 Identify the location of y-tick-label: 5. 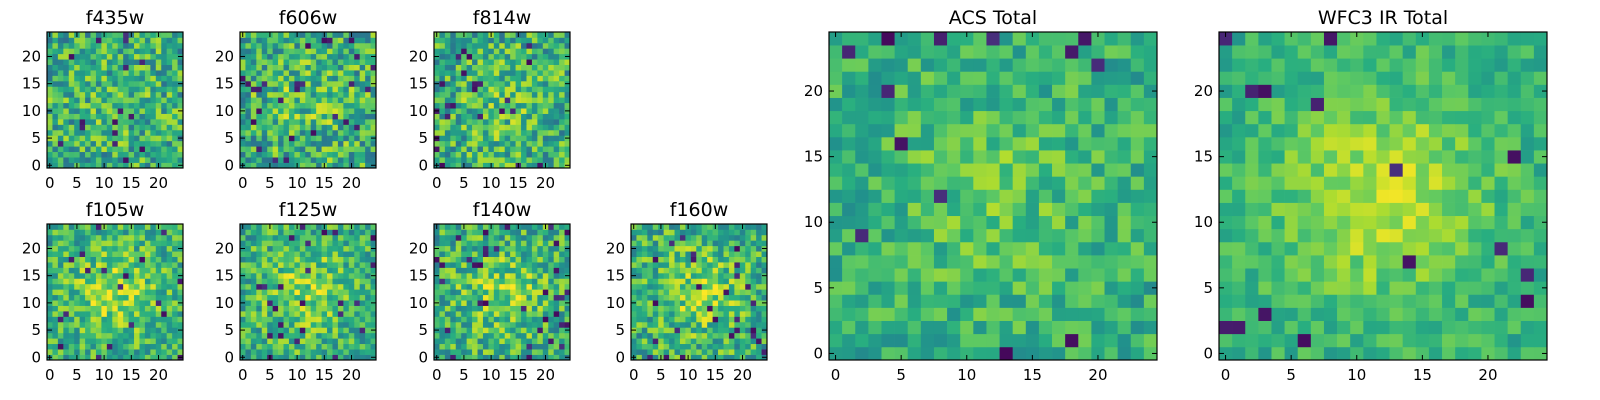
(229, 330).